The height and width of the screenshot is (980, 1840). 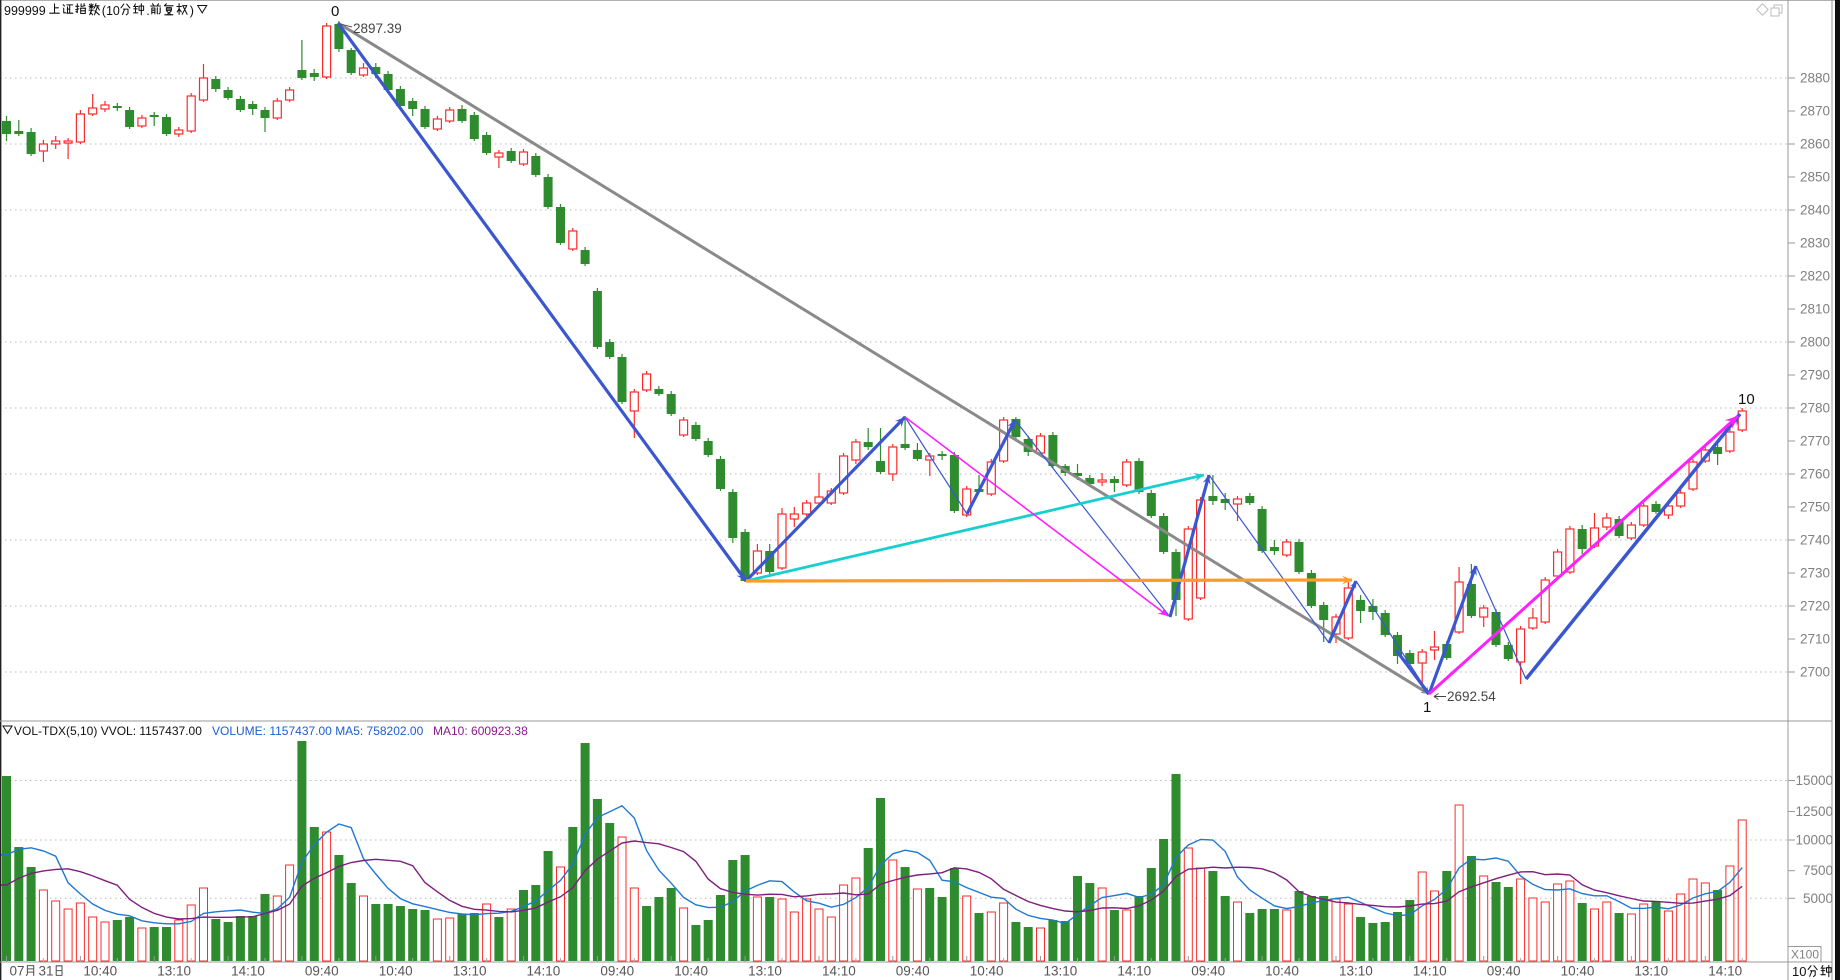 I want to click on svg-text: 2790, so click(x=1815, y=375).